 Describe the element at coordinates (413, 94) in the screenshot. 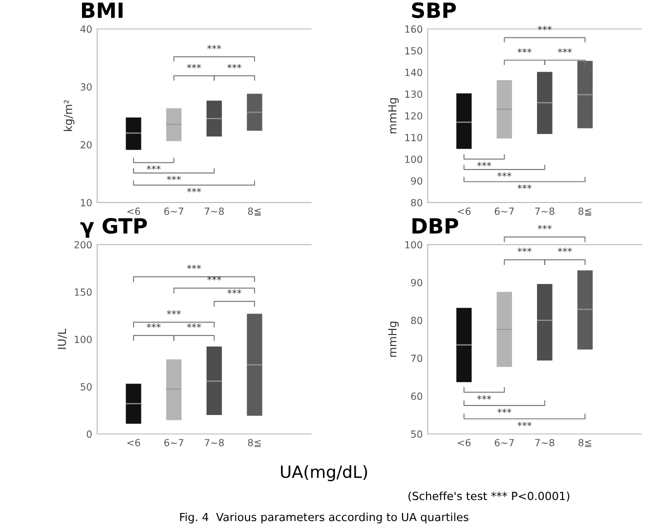

I see `y-tick-label: 130` at that location.